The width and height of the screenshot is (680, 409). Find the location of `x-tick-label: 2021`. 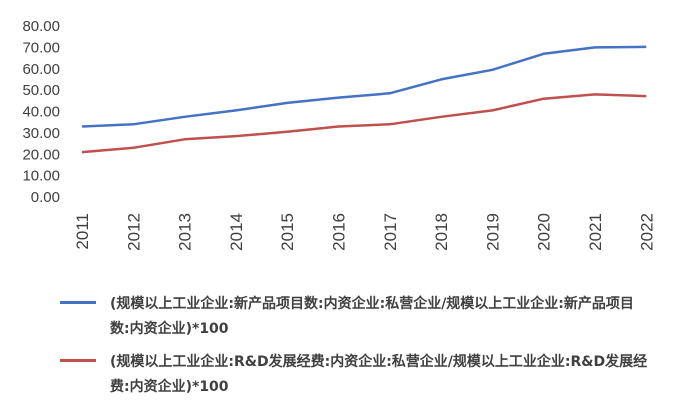

x-tick-label: 2021 is located at coordinates (595, 232).